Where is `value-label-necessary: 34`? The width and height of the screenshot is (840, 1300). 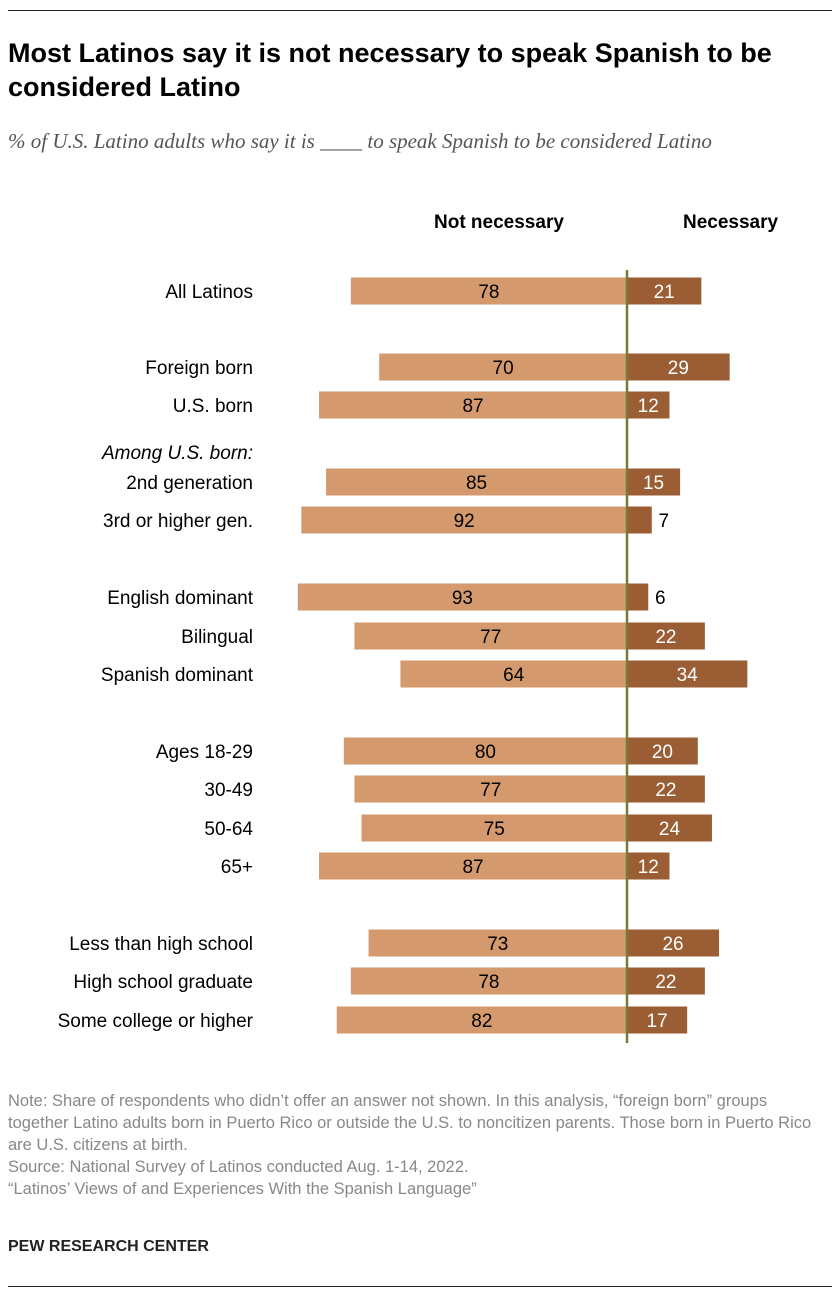
value-label-necessary: 34 is located at coordinates (688, 675).